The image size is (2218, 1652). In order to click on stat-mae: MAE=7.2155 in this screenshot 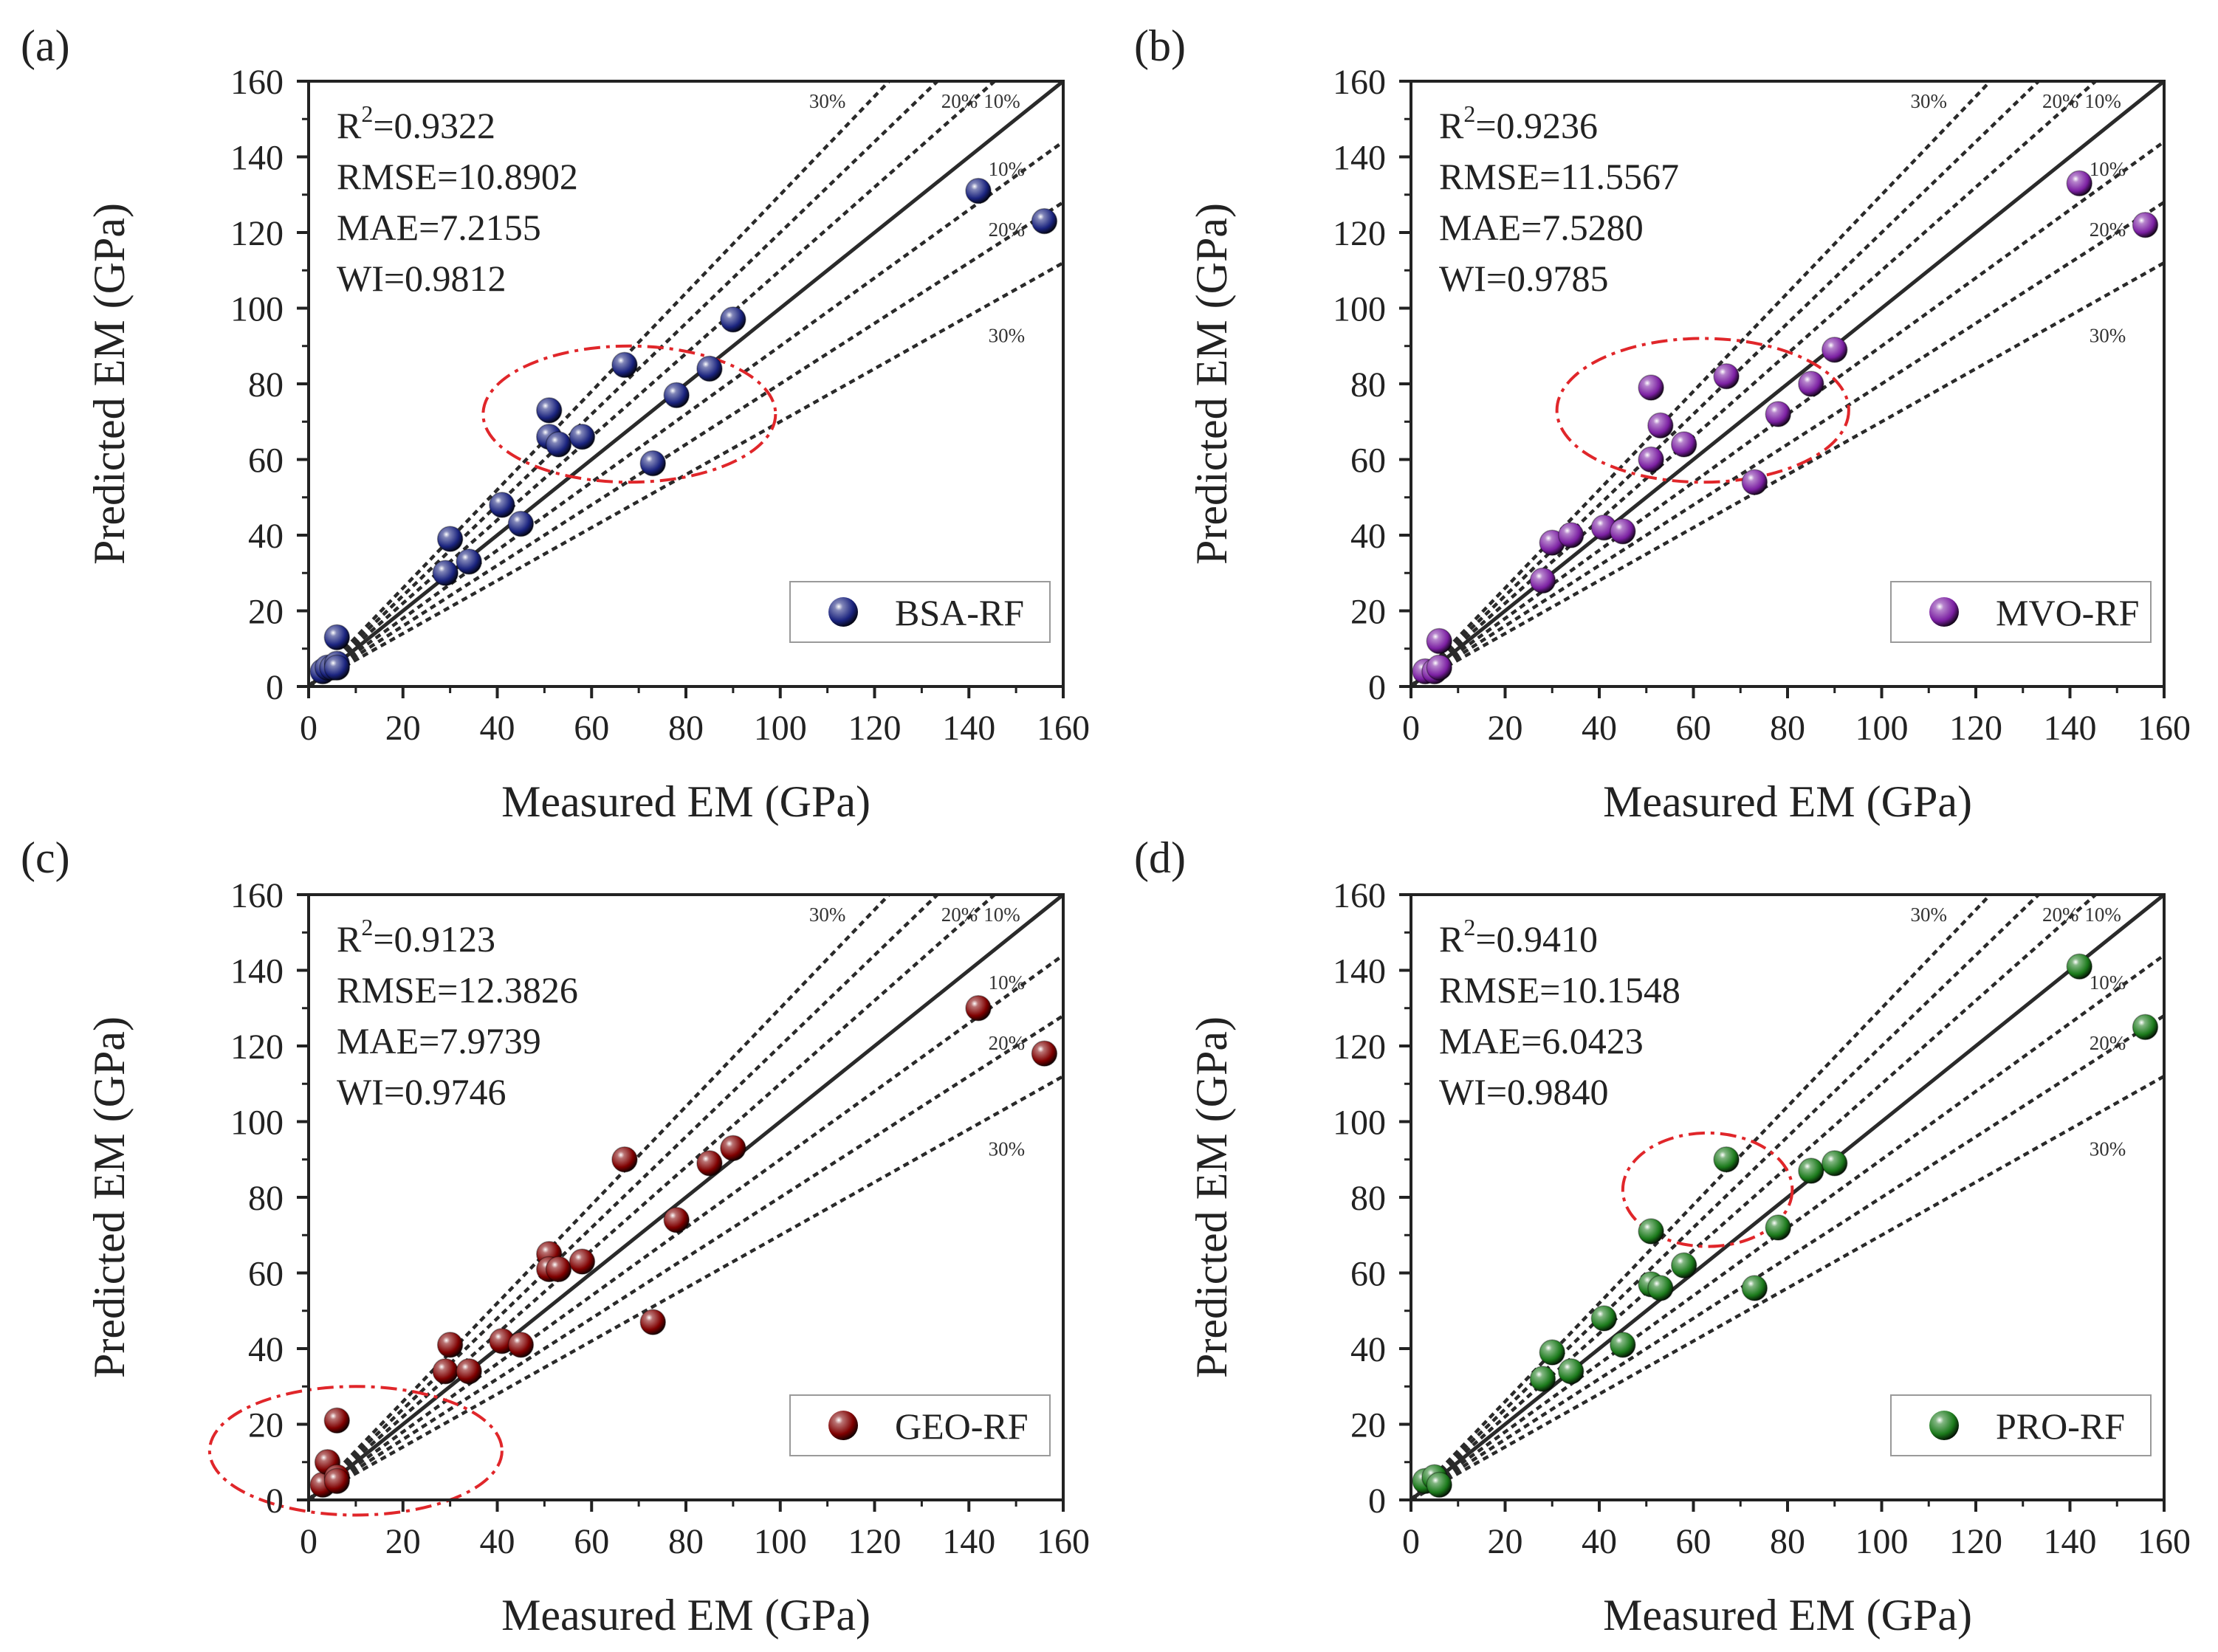, I will do `click(439, 227)`.